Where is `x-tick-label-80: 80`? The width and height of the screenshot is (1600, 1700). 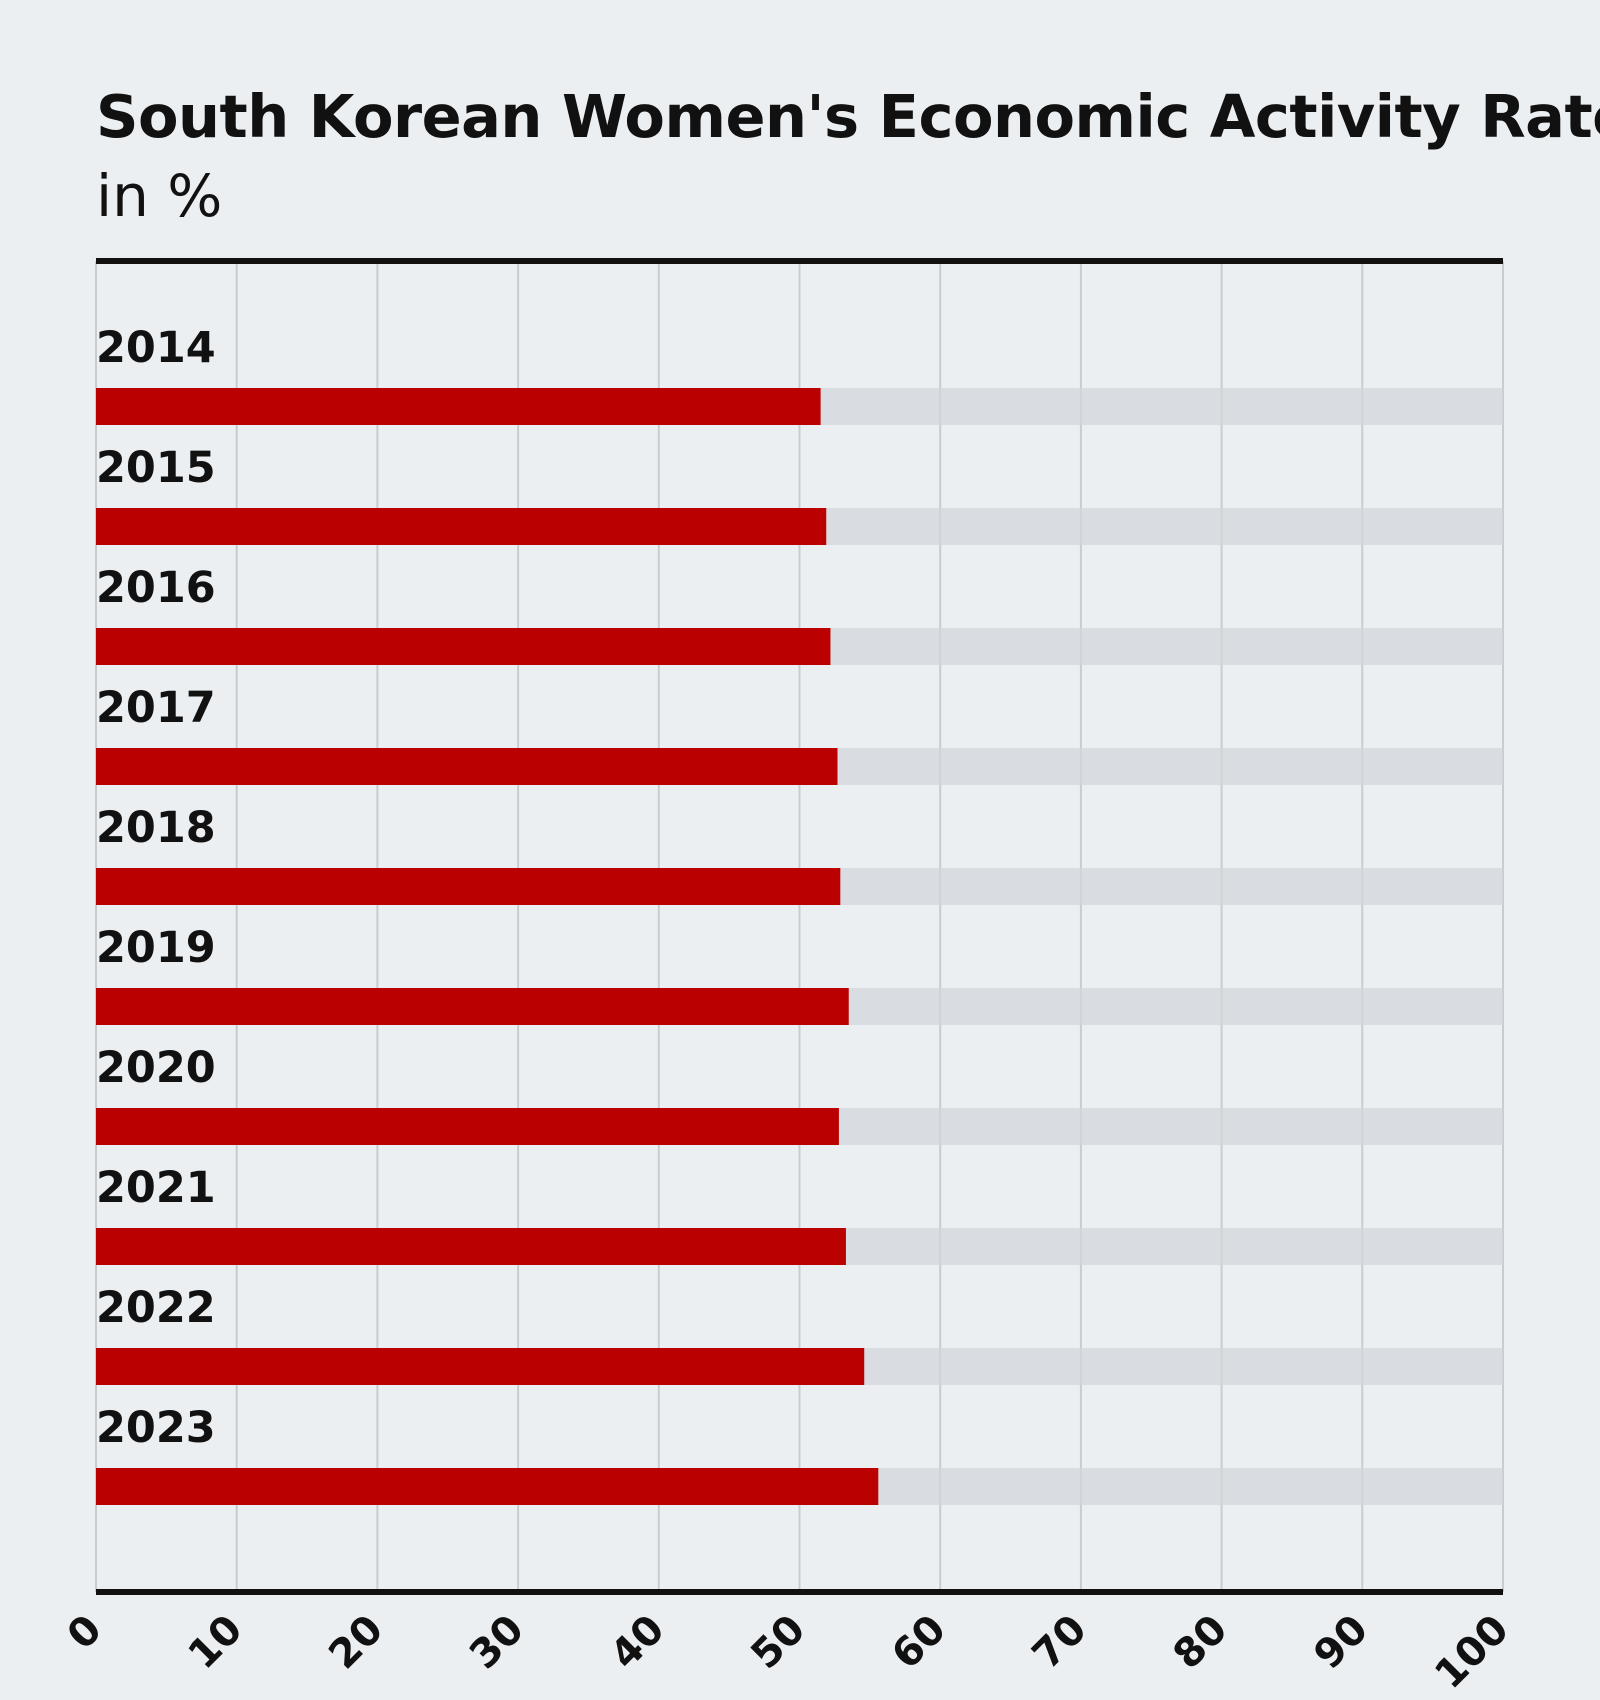 x-tick-label-80: 80 is located at coordinates (1201, 1642).